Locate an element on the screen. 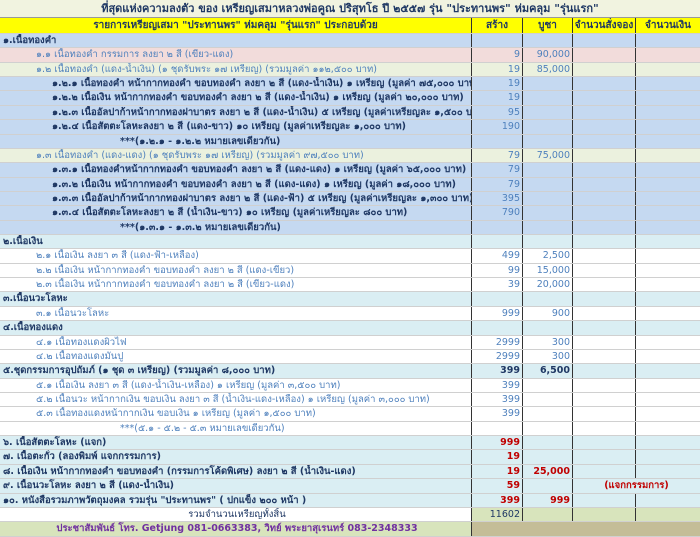 The image size is (700, 537). total-value: 11602 is located at coordinates (497, 514).